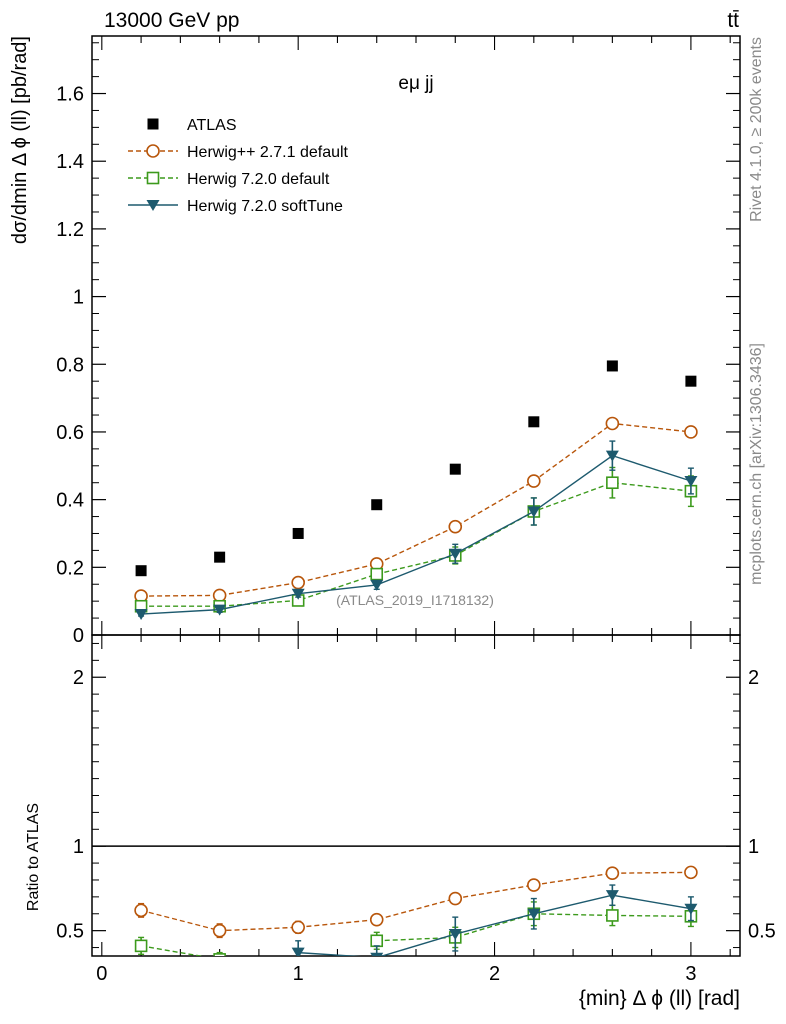  What do you see at coordinates (70, 365) in the screenshot?
I see `main-y-tick-label: 0.8` at bounding box center [70, 365].